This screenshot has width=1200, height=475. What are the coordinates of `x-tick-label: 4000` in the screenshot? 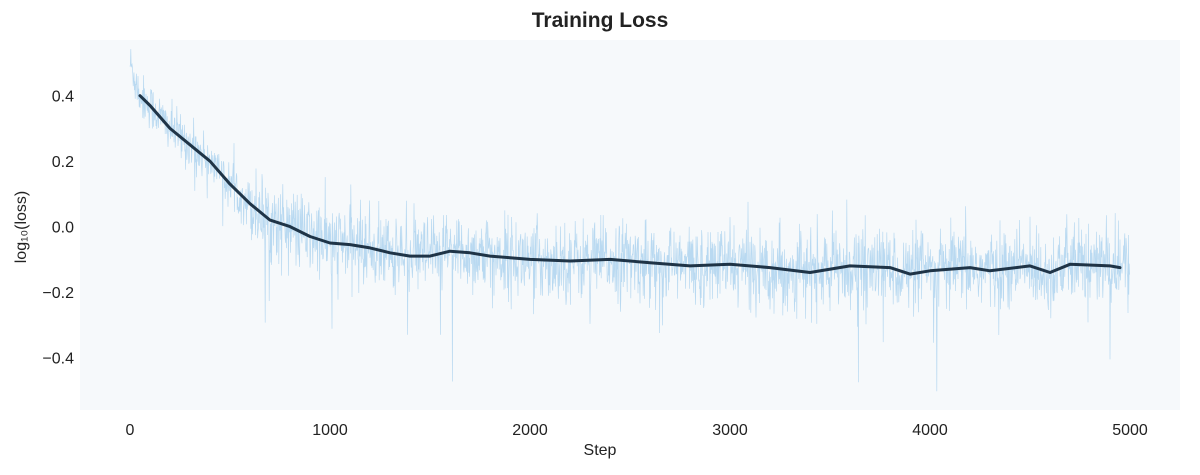 It's located at (930, 430).